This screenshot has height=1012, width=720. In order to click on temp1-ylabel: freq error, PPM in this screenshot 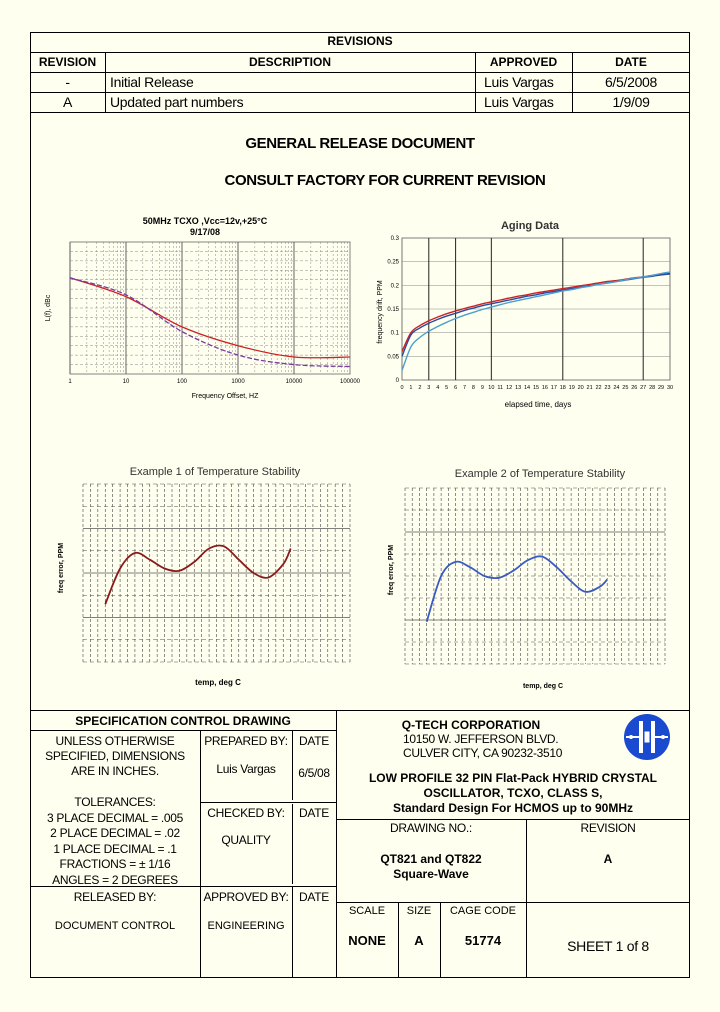, I will do `click(61, 568)`.